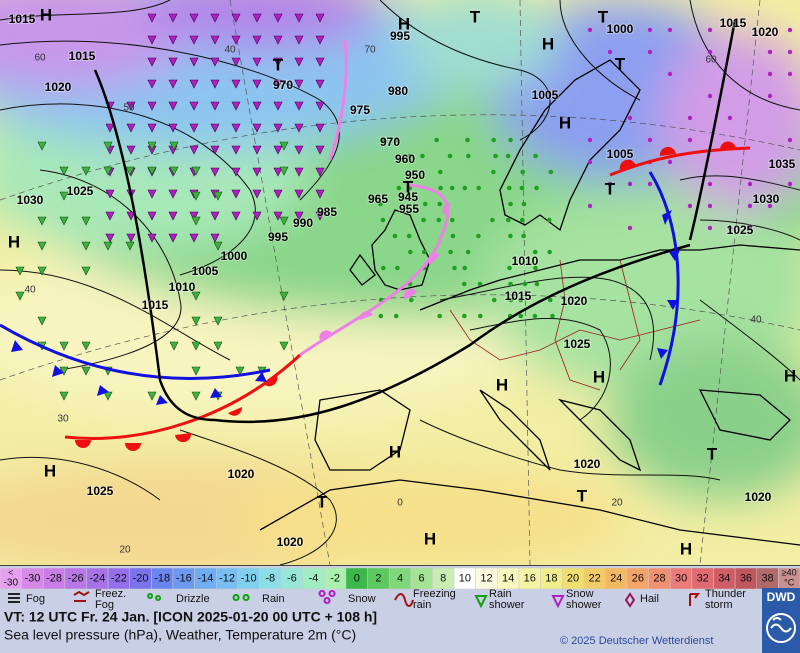 The image size is (800, 653). Describe the element at coordinates (659, 578) in the screenshot. I see `scale-label: 28` at that location.